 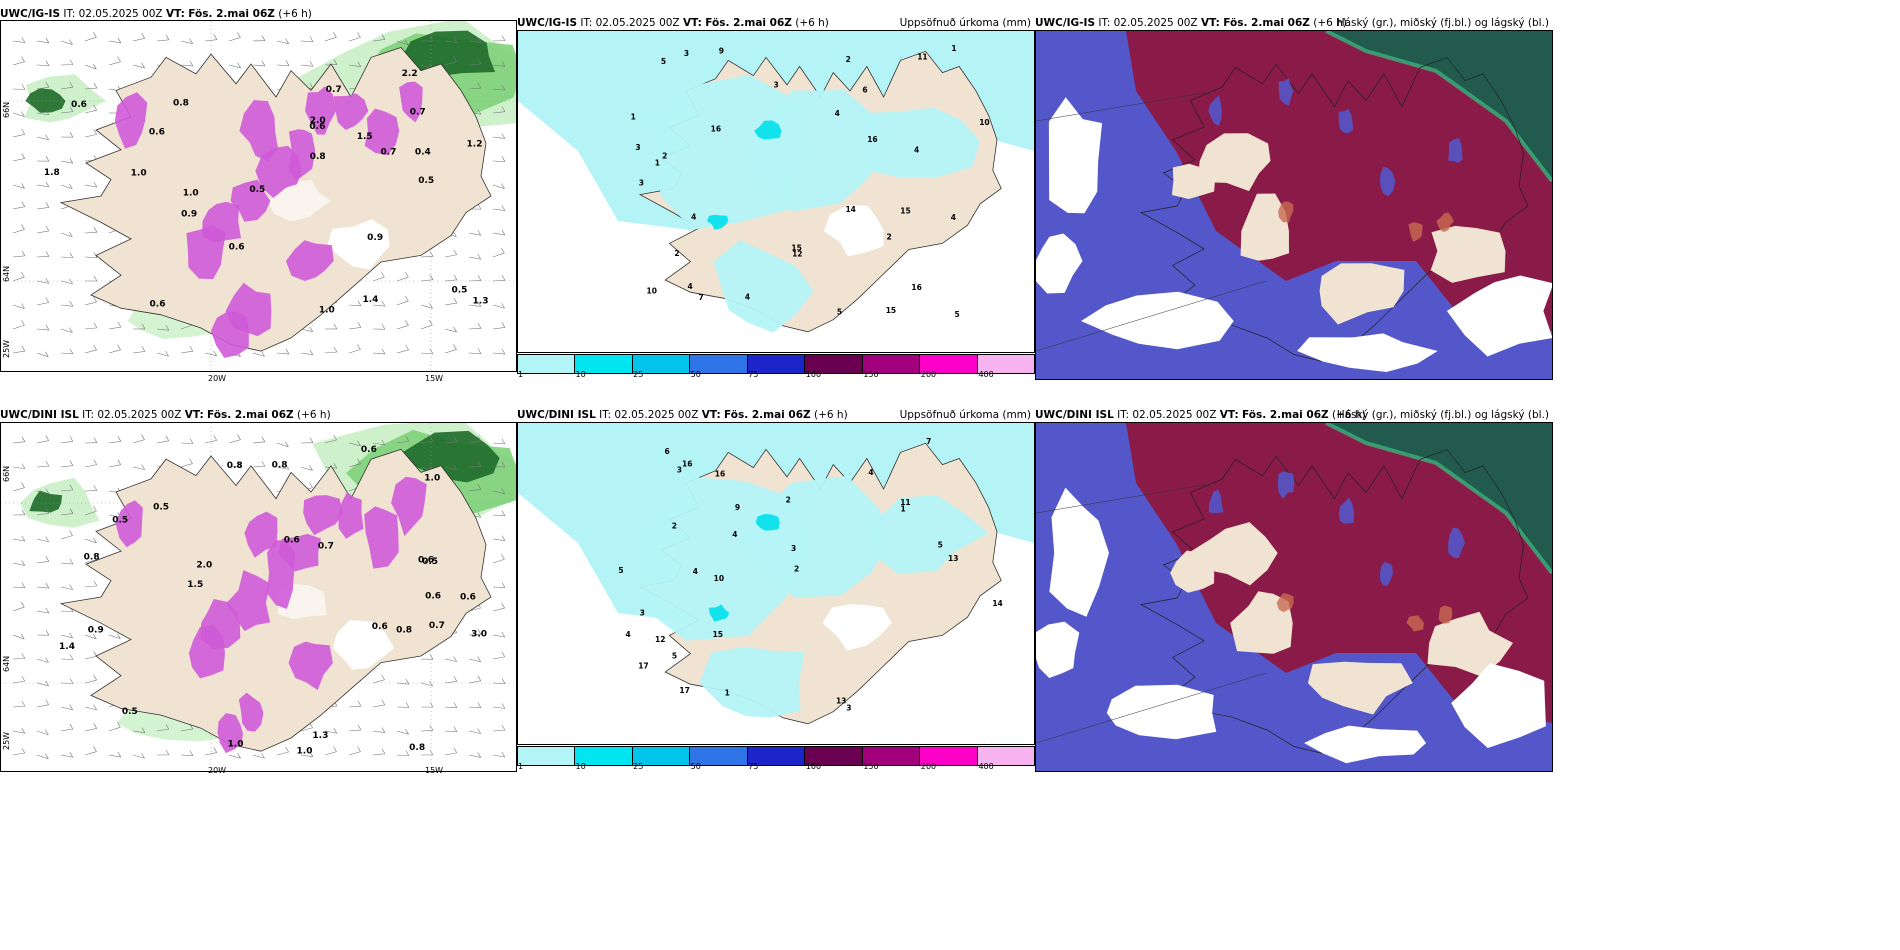 I want to click on precip-value: 10, so click(x=719, y=578).